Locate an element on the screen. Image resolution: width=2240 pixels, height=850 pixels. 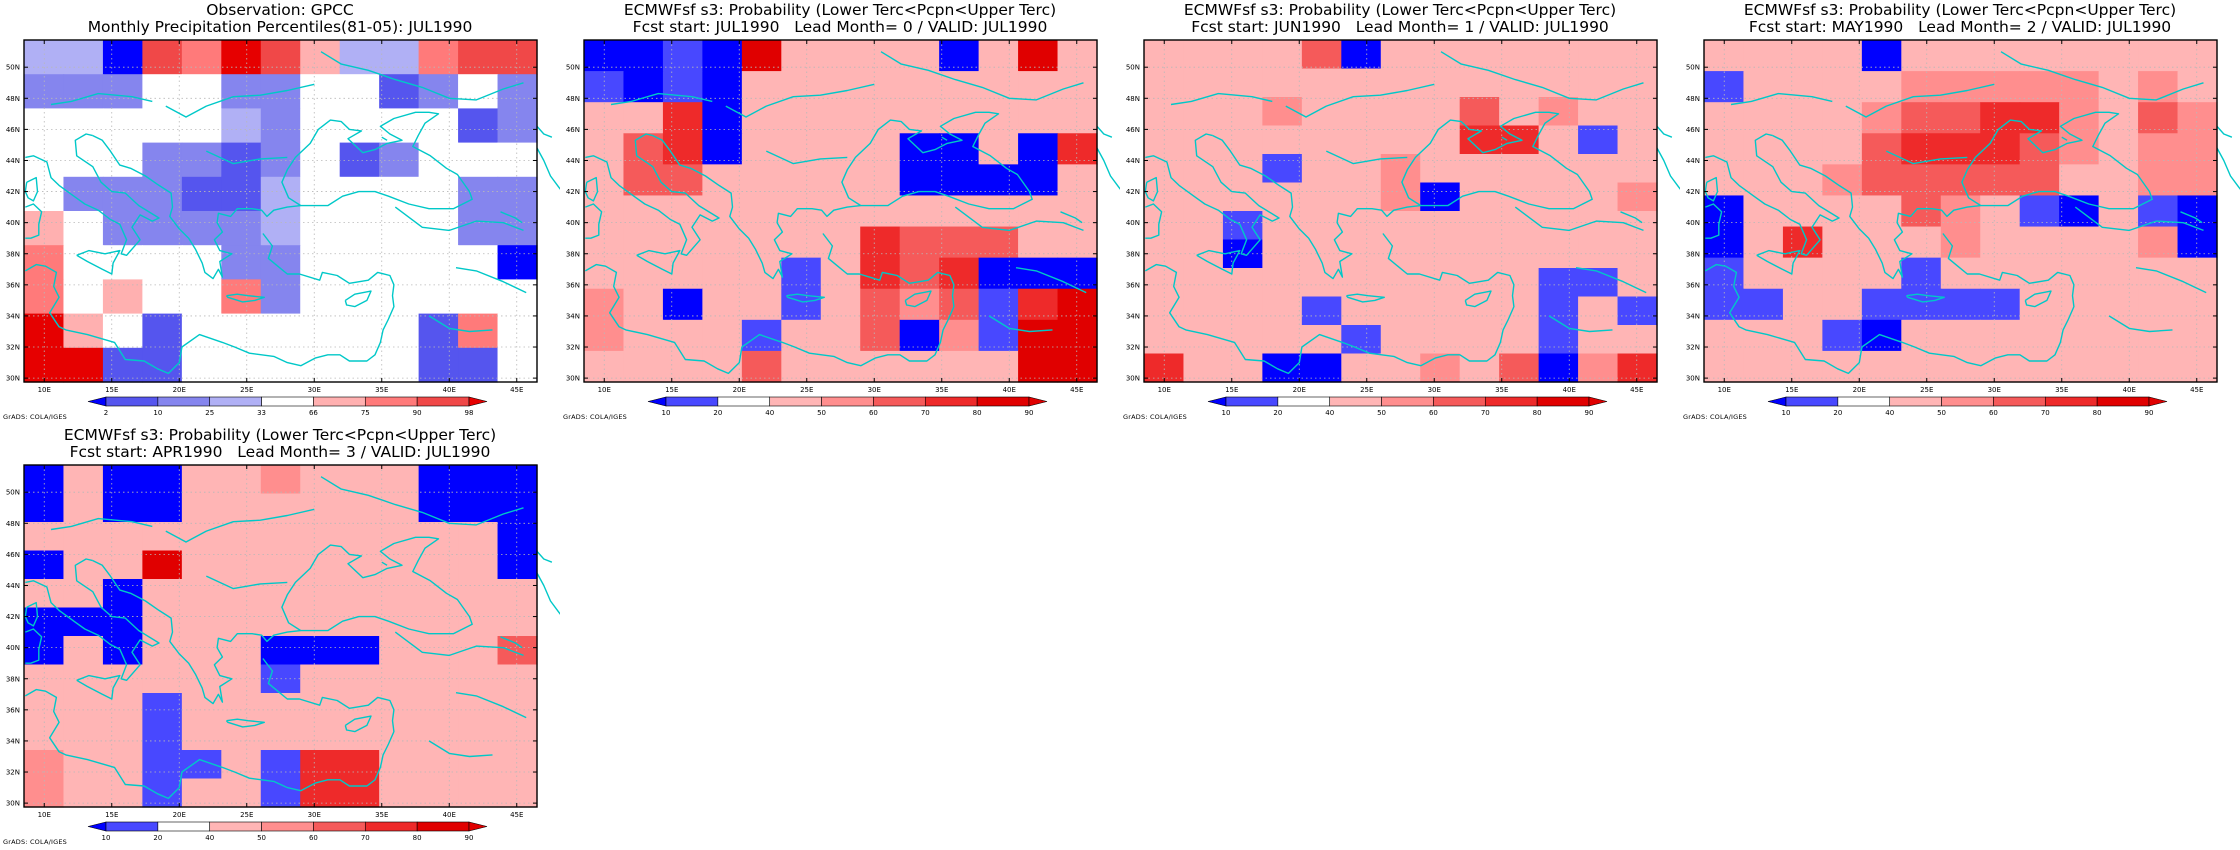
colorbar-box is located at coordinates (1459, 401).